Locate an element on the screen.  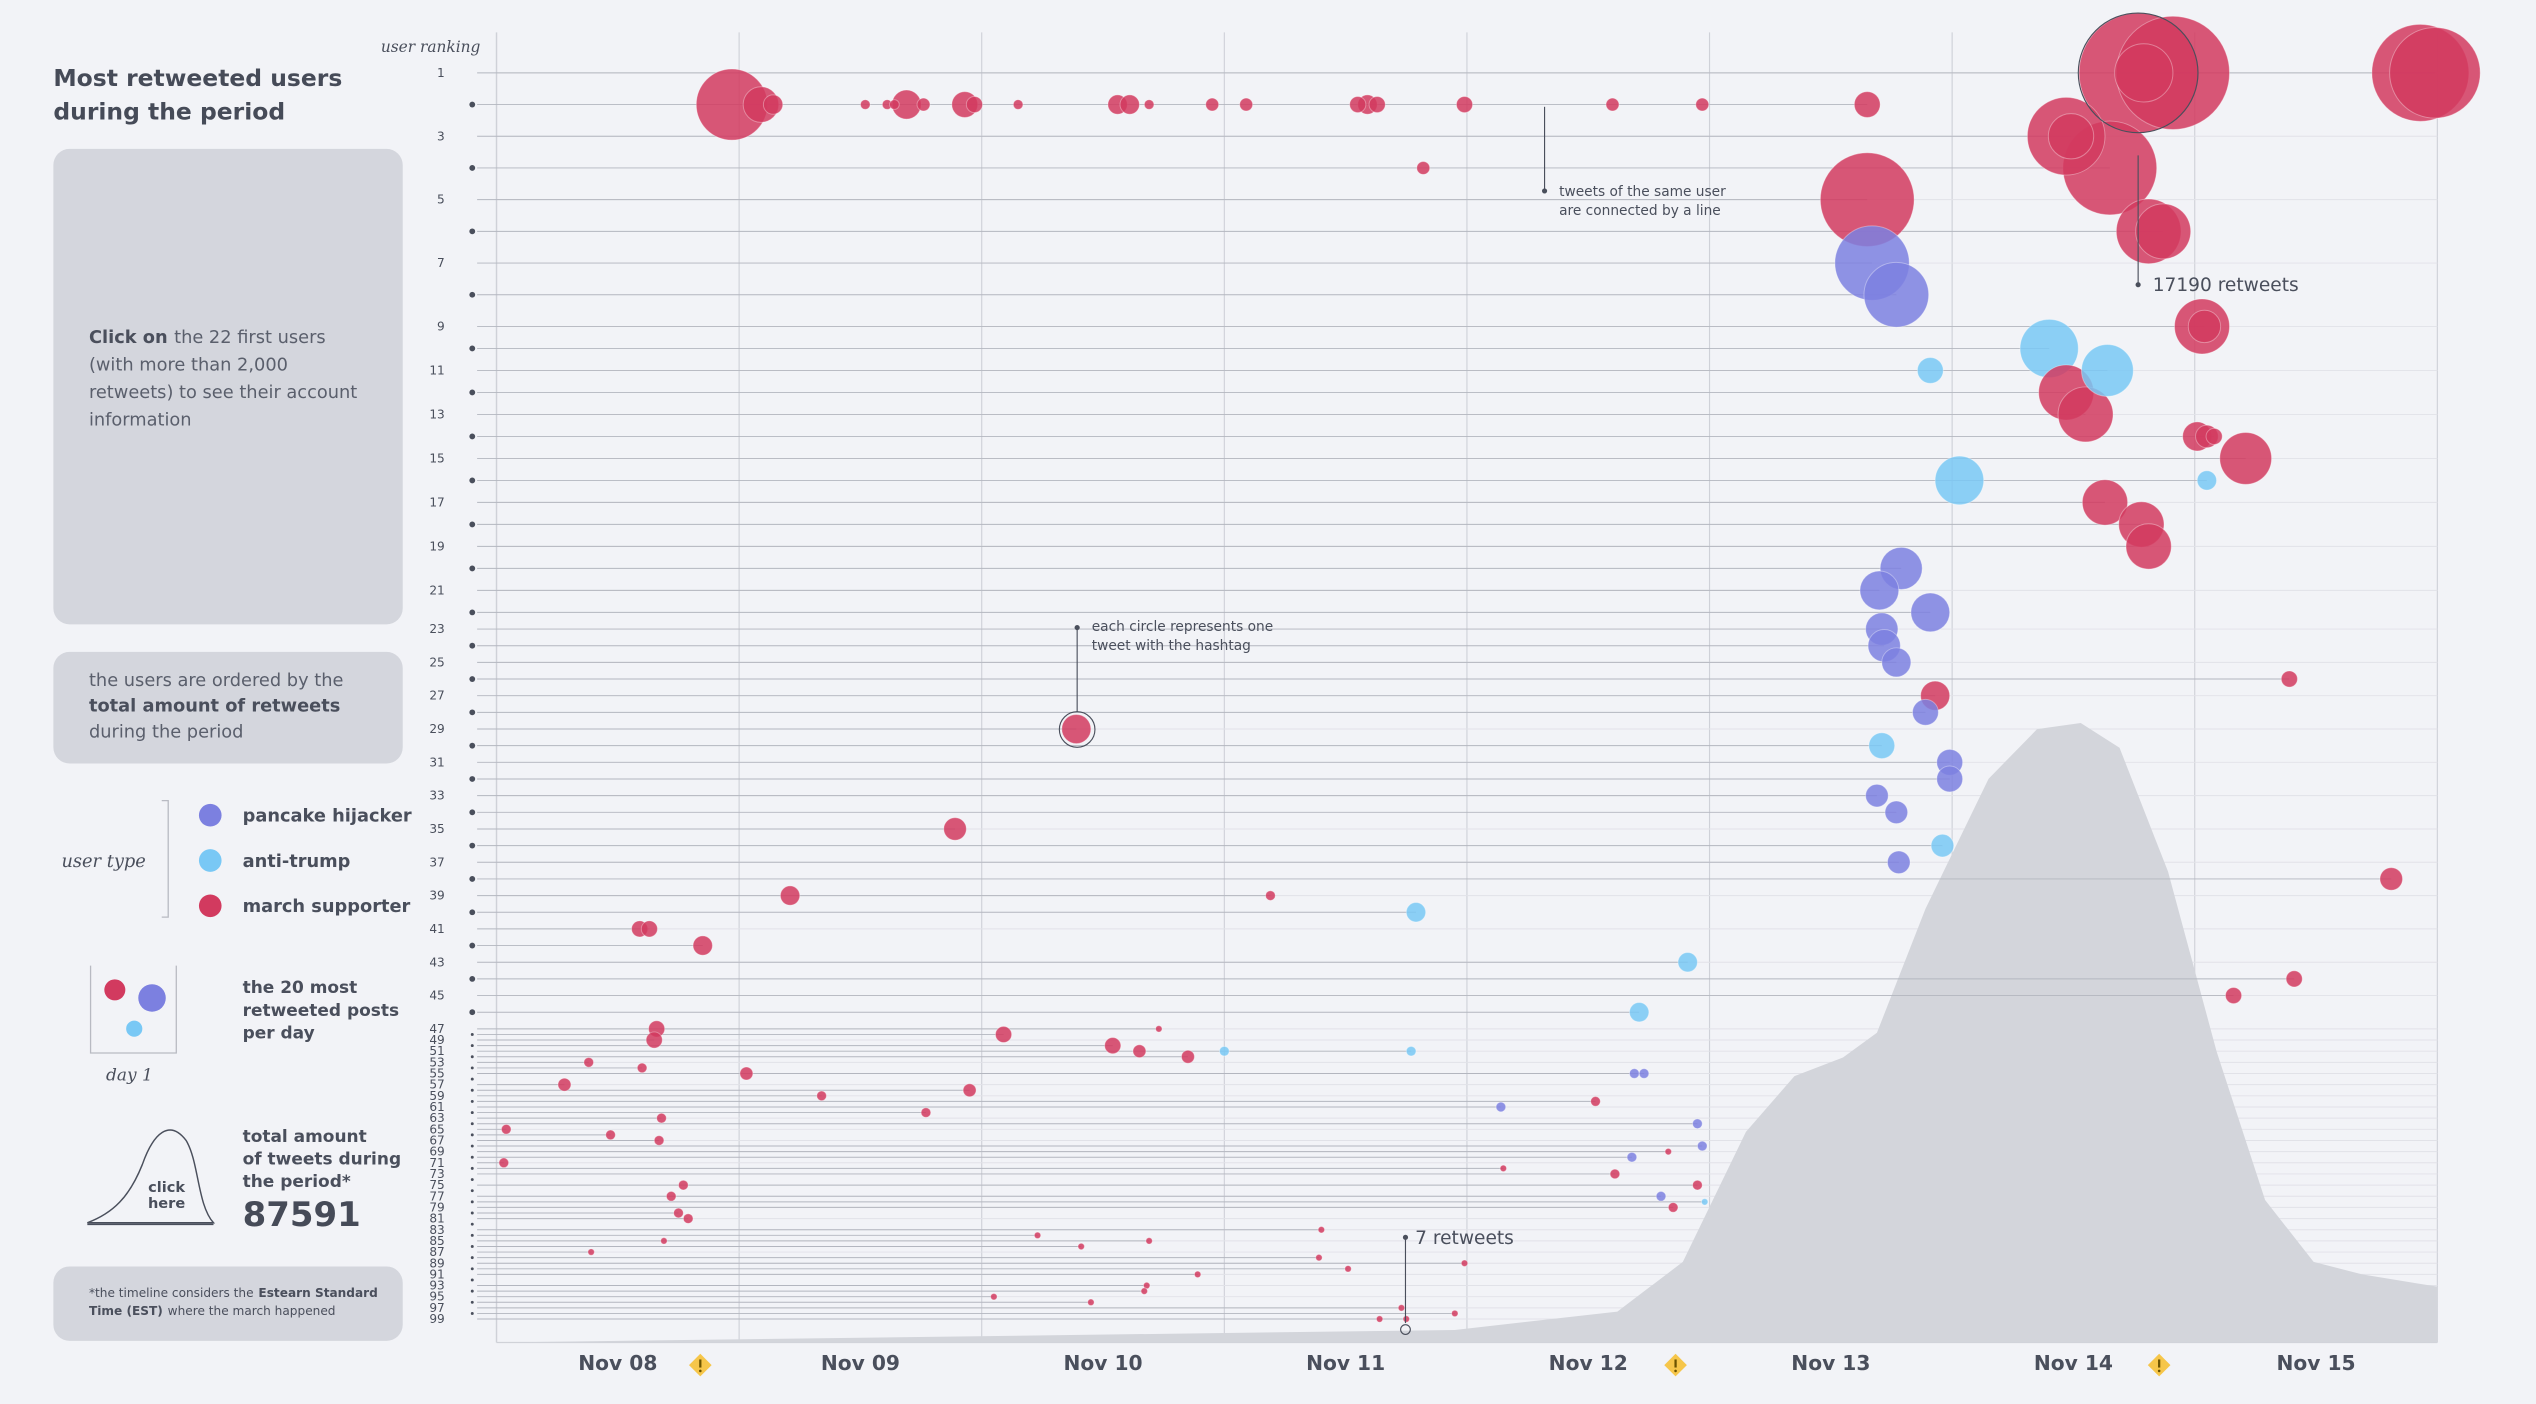
click-here: click is located at coordinates (166, 1187).